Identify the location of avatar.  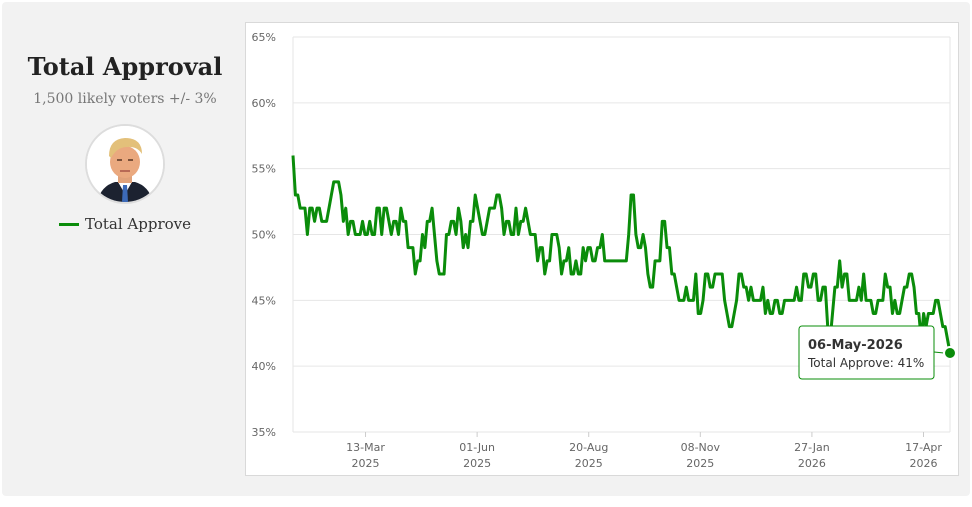
(125, 164).